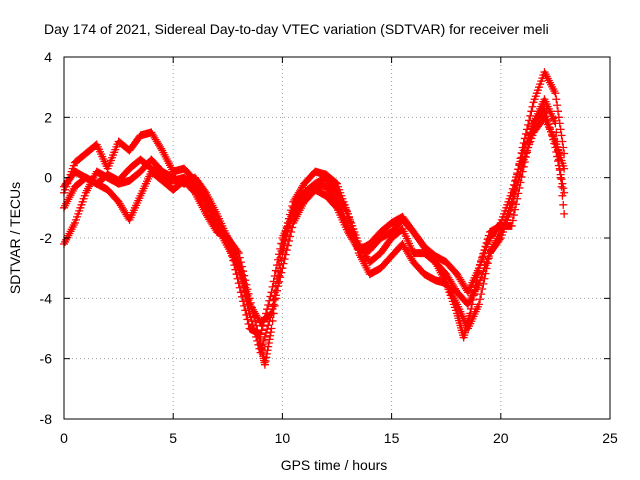 The width and height of the screenshot is (640, 480). What do you see at coordinates (15, 238) in the screenshot?
I see `y-axis-label: SDTVAR / TECUs` at bounding box center [15, 238].